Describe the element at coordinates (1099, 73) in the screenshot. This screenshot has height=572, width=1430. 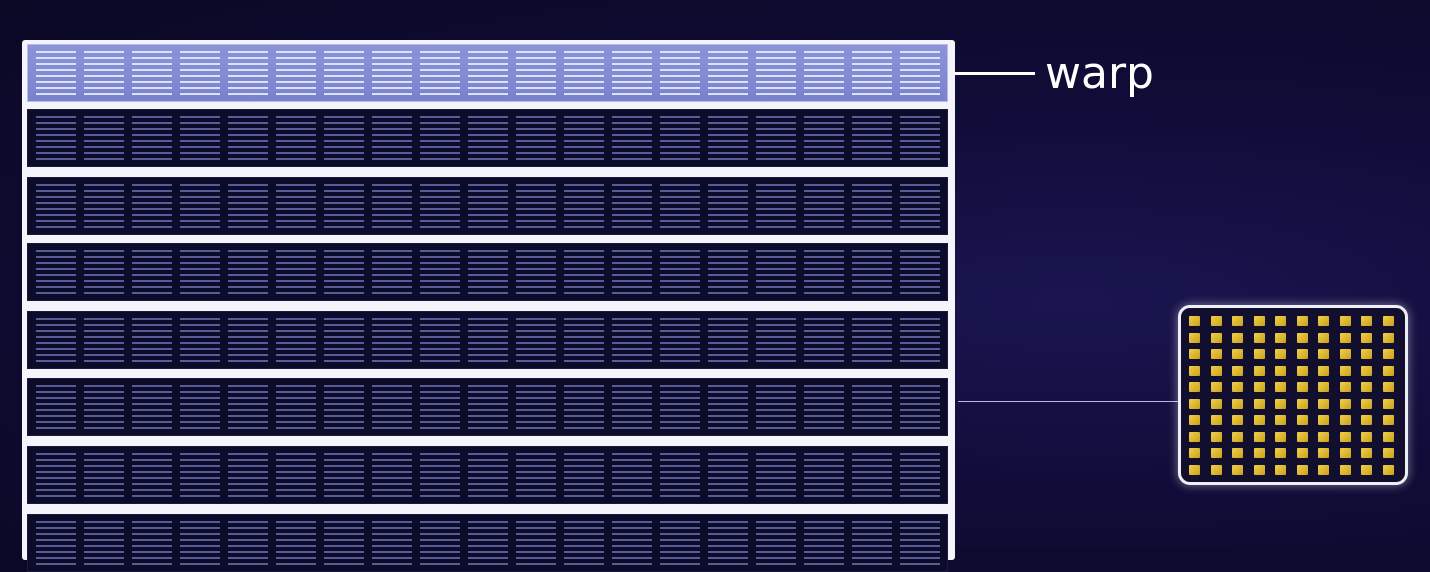
I see `warp-label: warp` at that location.